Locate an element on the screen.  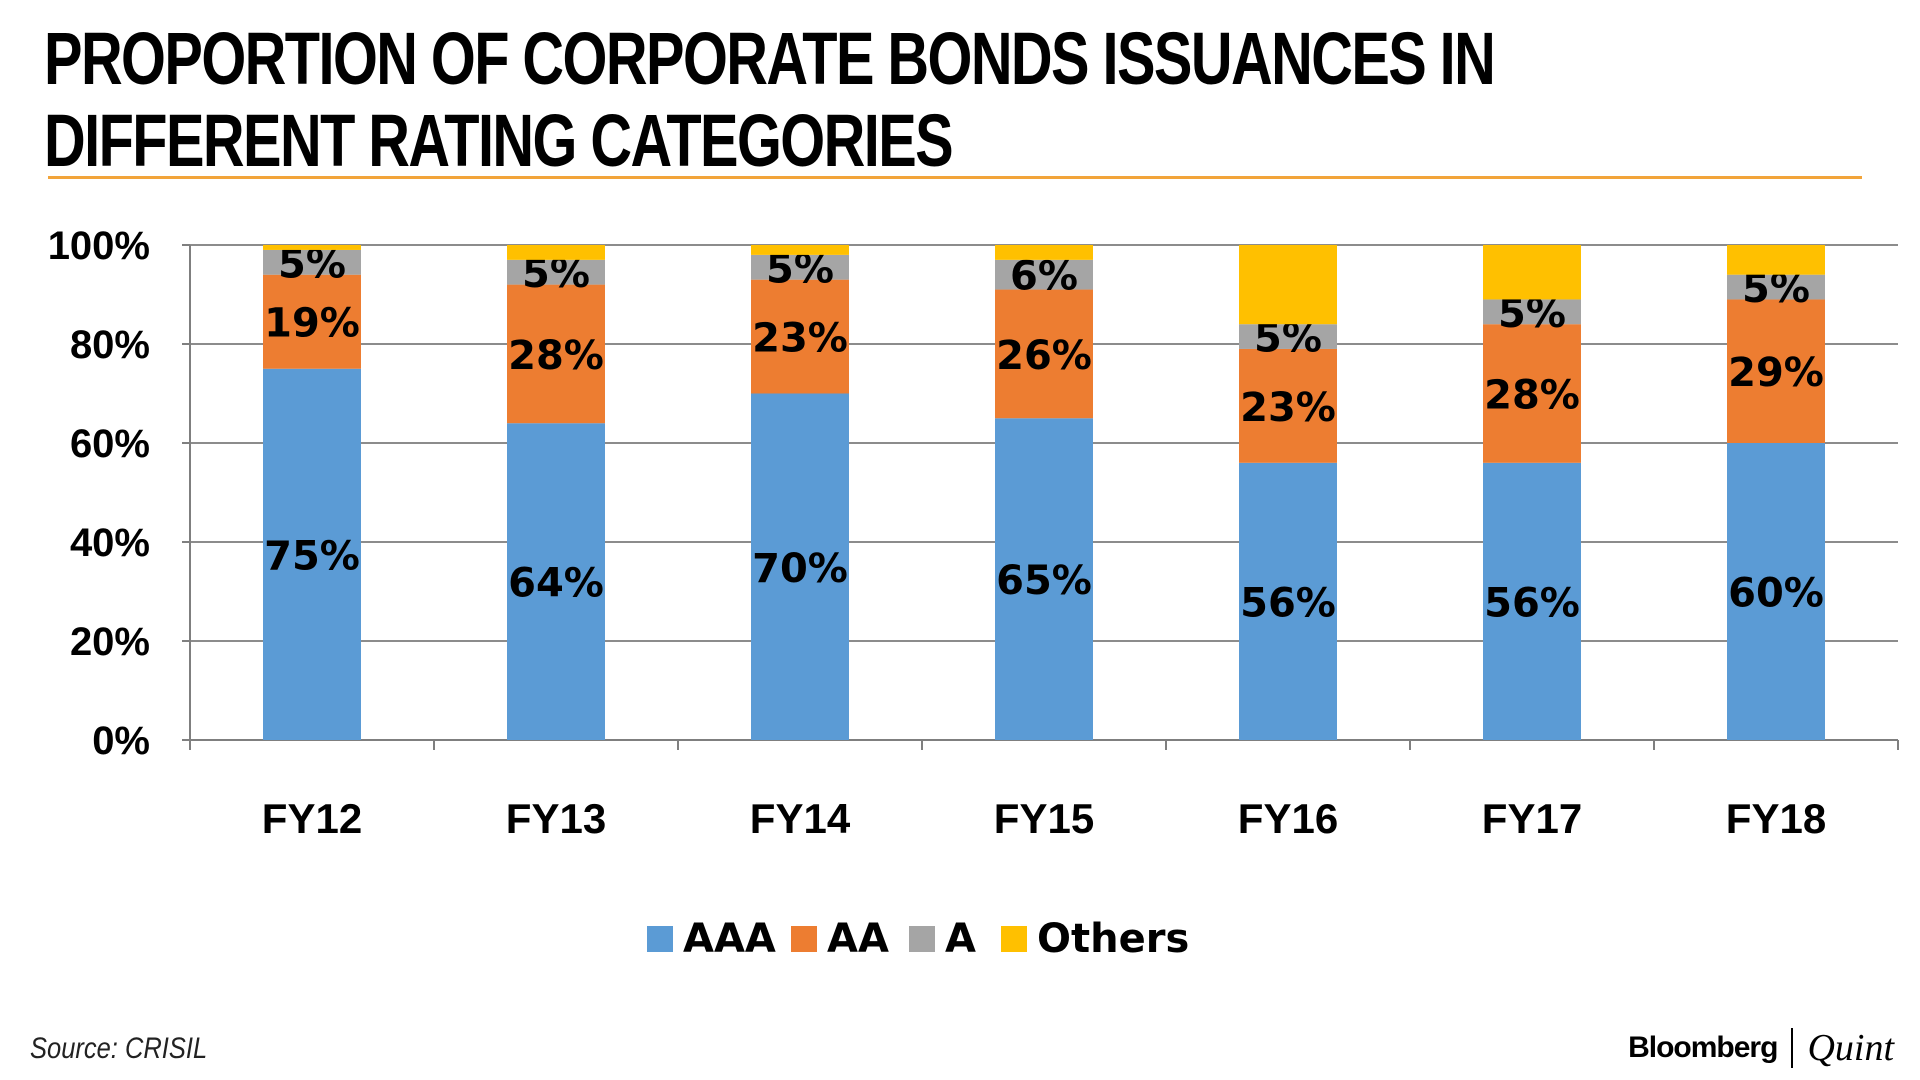
bar-aaa-fy14 is located at coordinates (800, 566).